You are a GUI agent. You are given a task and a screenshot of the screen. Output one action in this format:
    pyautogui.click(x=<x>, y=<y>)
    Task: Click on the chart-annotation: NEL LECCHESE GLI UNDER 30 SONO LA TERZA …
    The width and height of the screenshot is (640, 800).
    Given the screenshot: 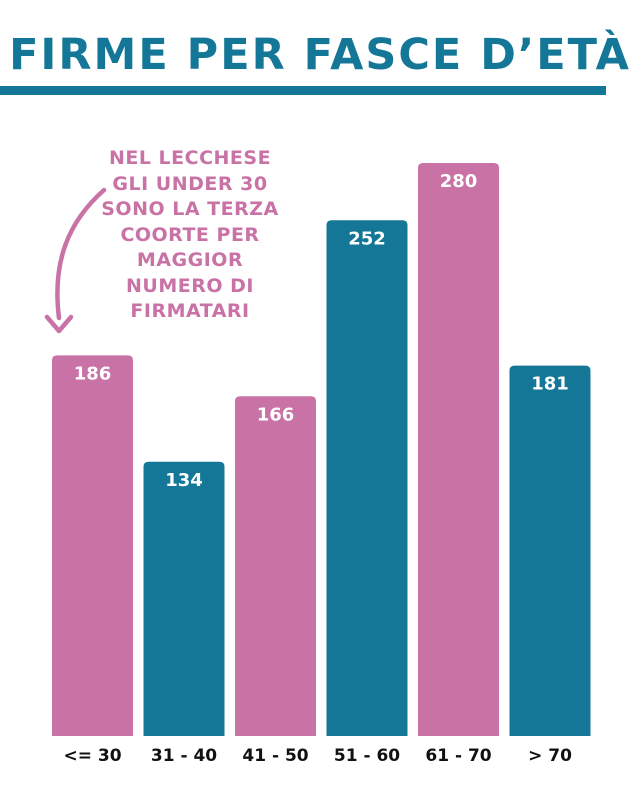 What is the action you would take?
    pyautogui.click(x=190, y=234)
    